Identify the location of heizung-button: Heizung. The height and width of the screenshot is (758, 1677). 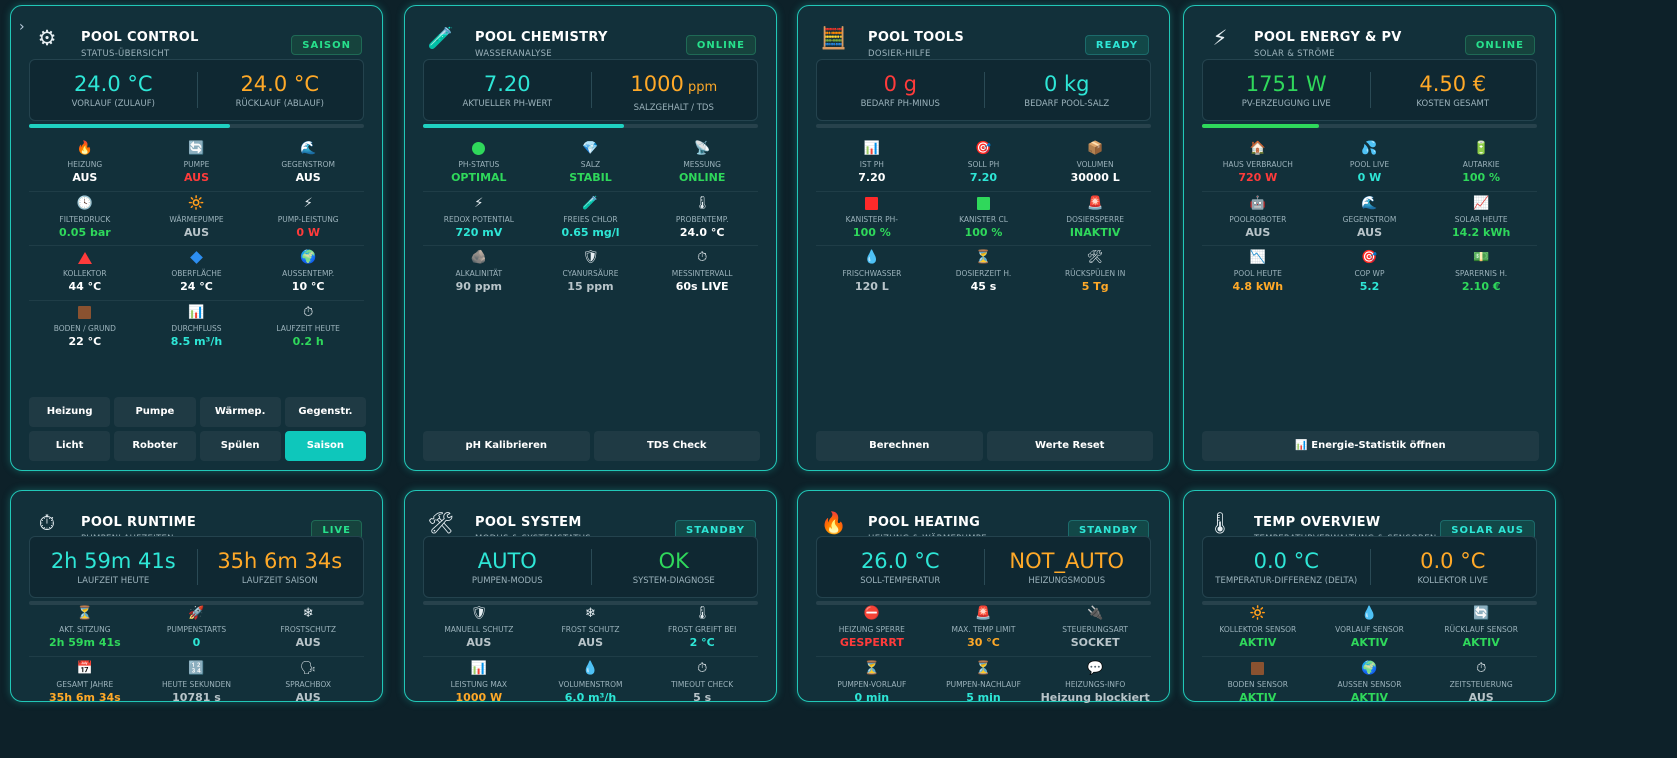
(70, 412).